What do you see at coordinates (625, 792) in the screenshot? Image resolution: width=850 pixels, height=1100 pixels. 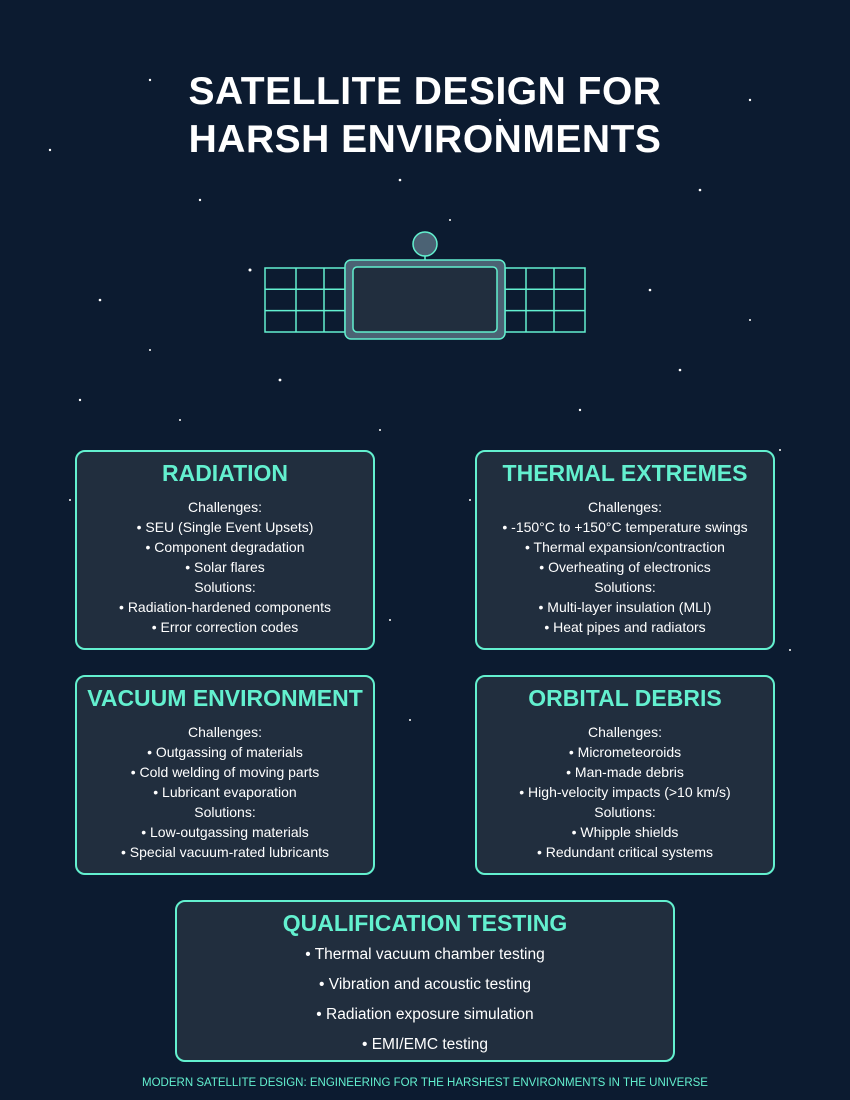 I see `challenge-item: • High-velocity impacts (>10 km/s)` at bounding box center [625, 792].